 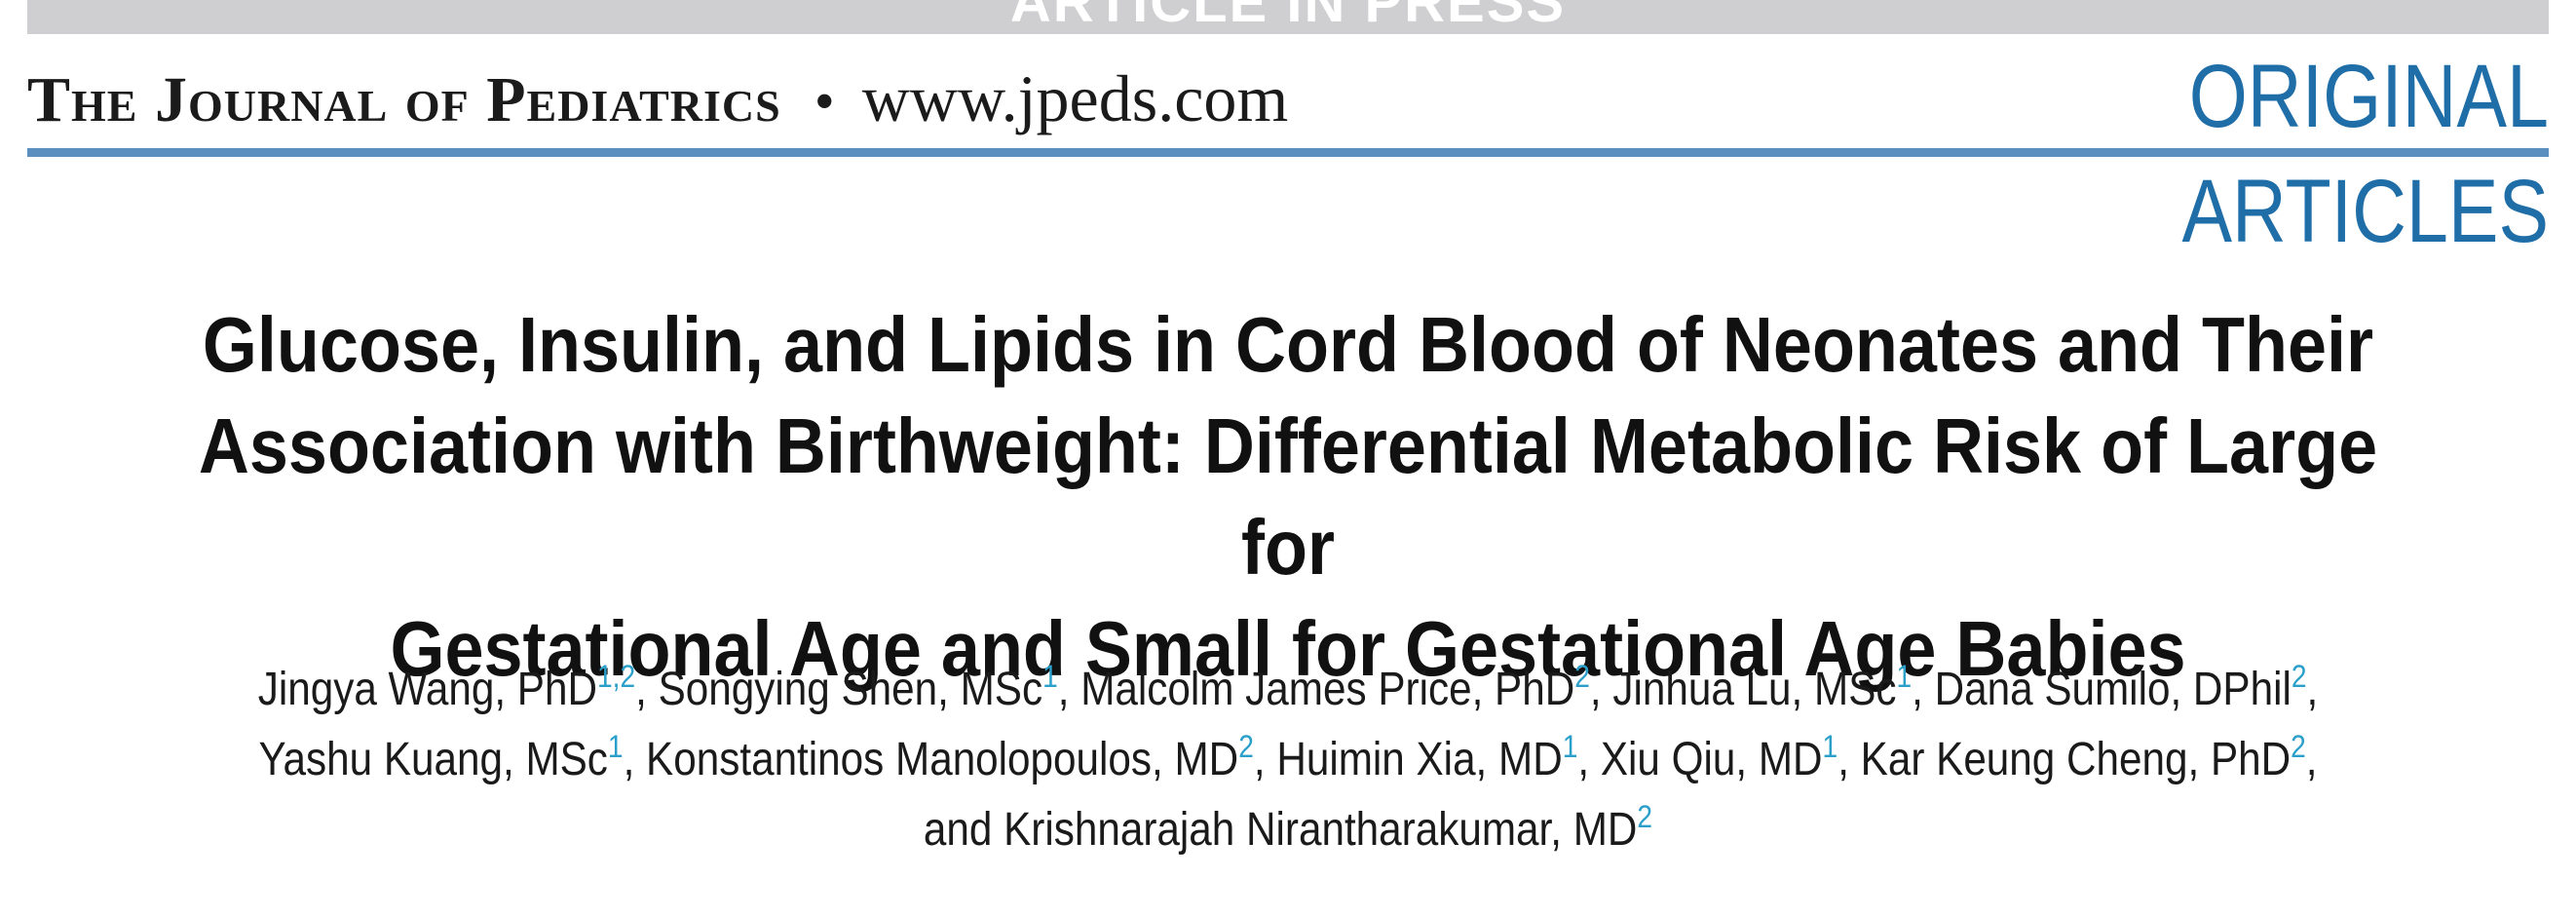 I want to click on author: Malcolm James Price, PhD2,, so click(x=1346, y=688).